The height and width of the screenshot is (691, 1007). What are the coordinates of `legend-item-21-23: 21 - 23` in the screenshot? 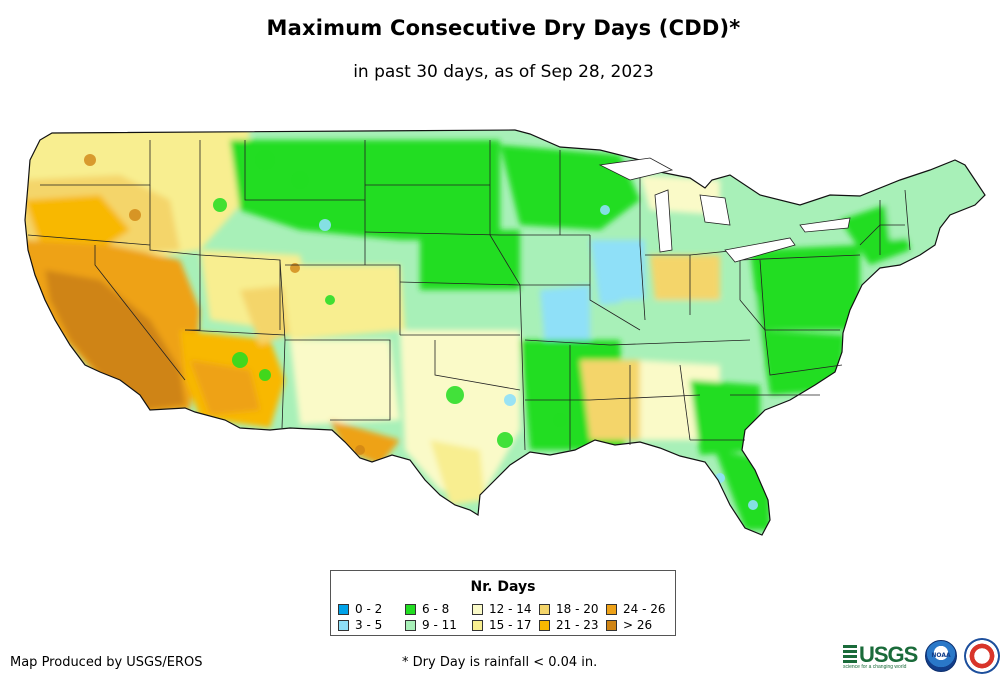 It's located at (569, 625).